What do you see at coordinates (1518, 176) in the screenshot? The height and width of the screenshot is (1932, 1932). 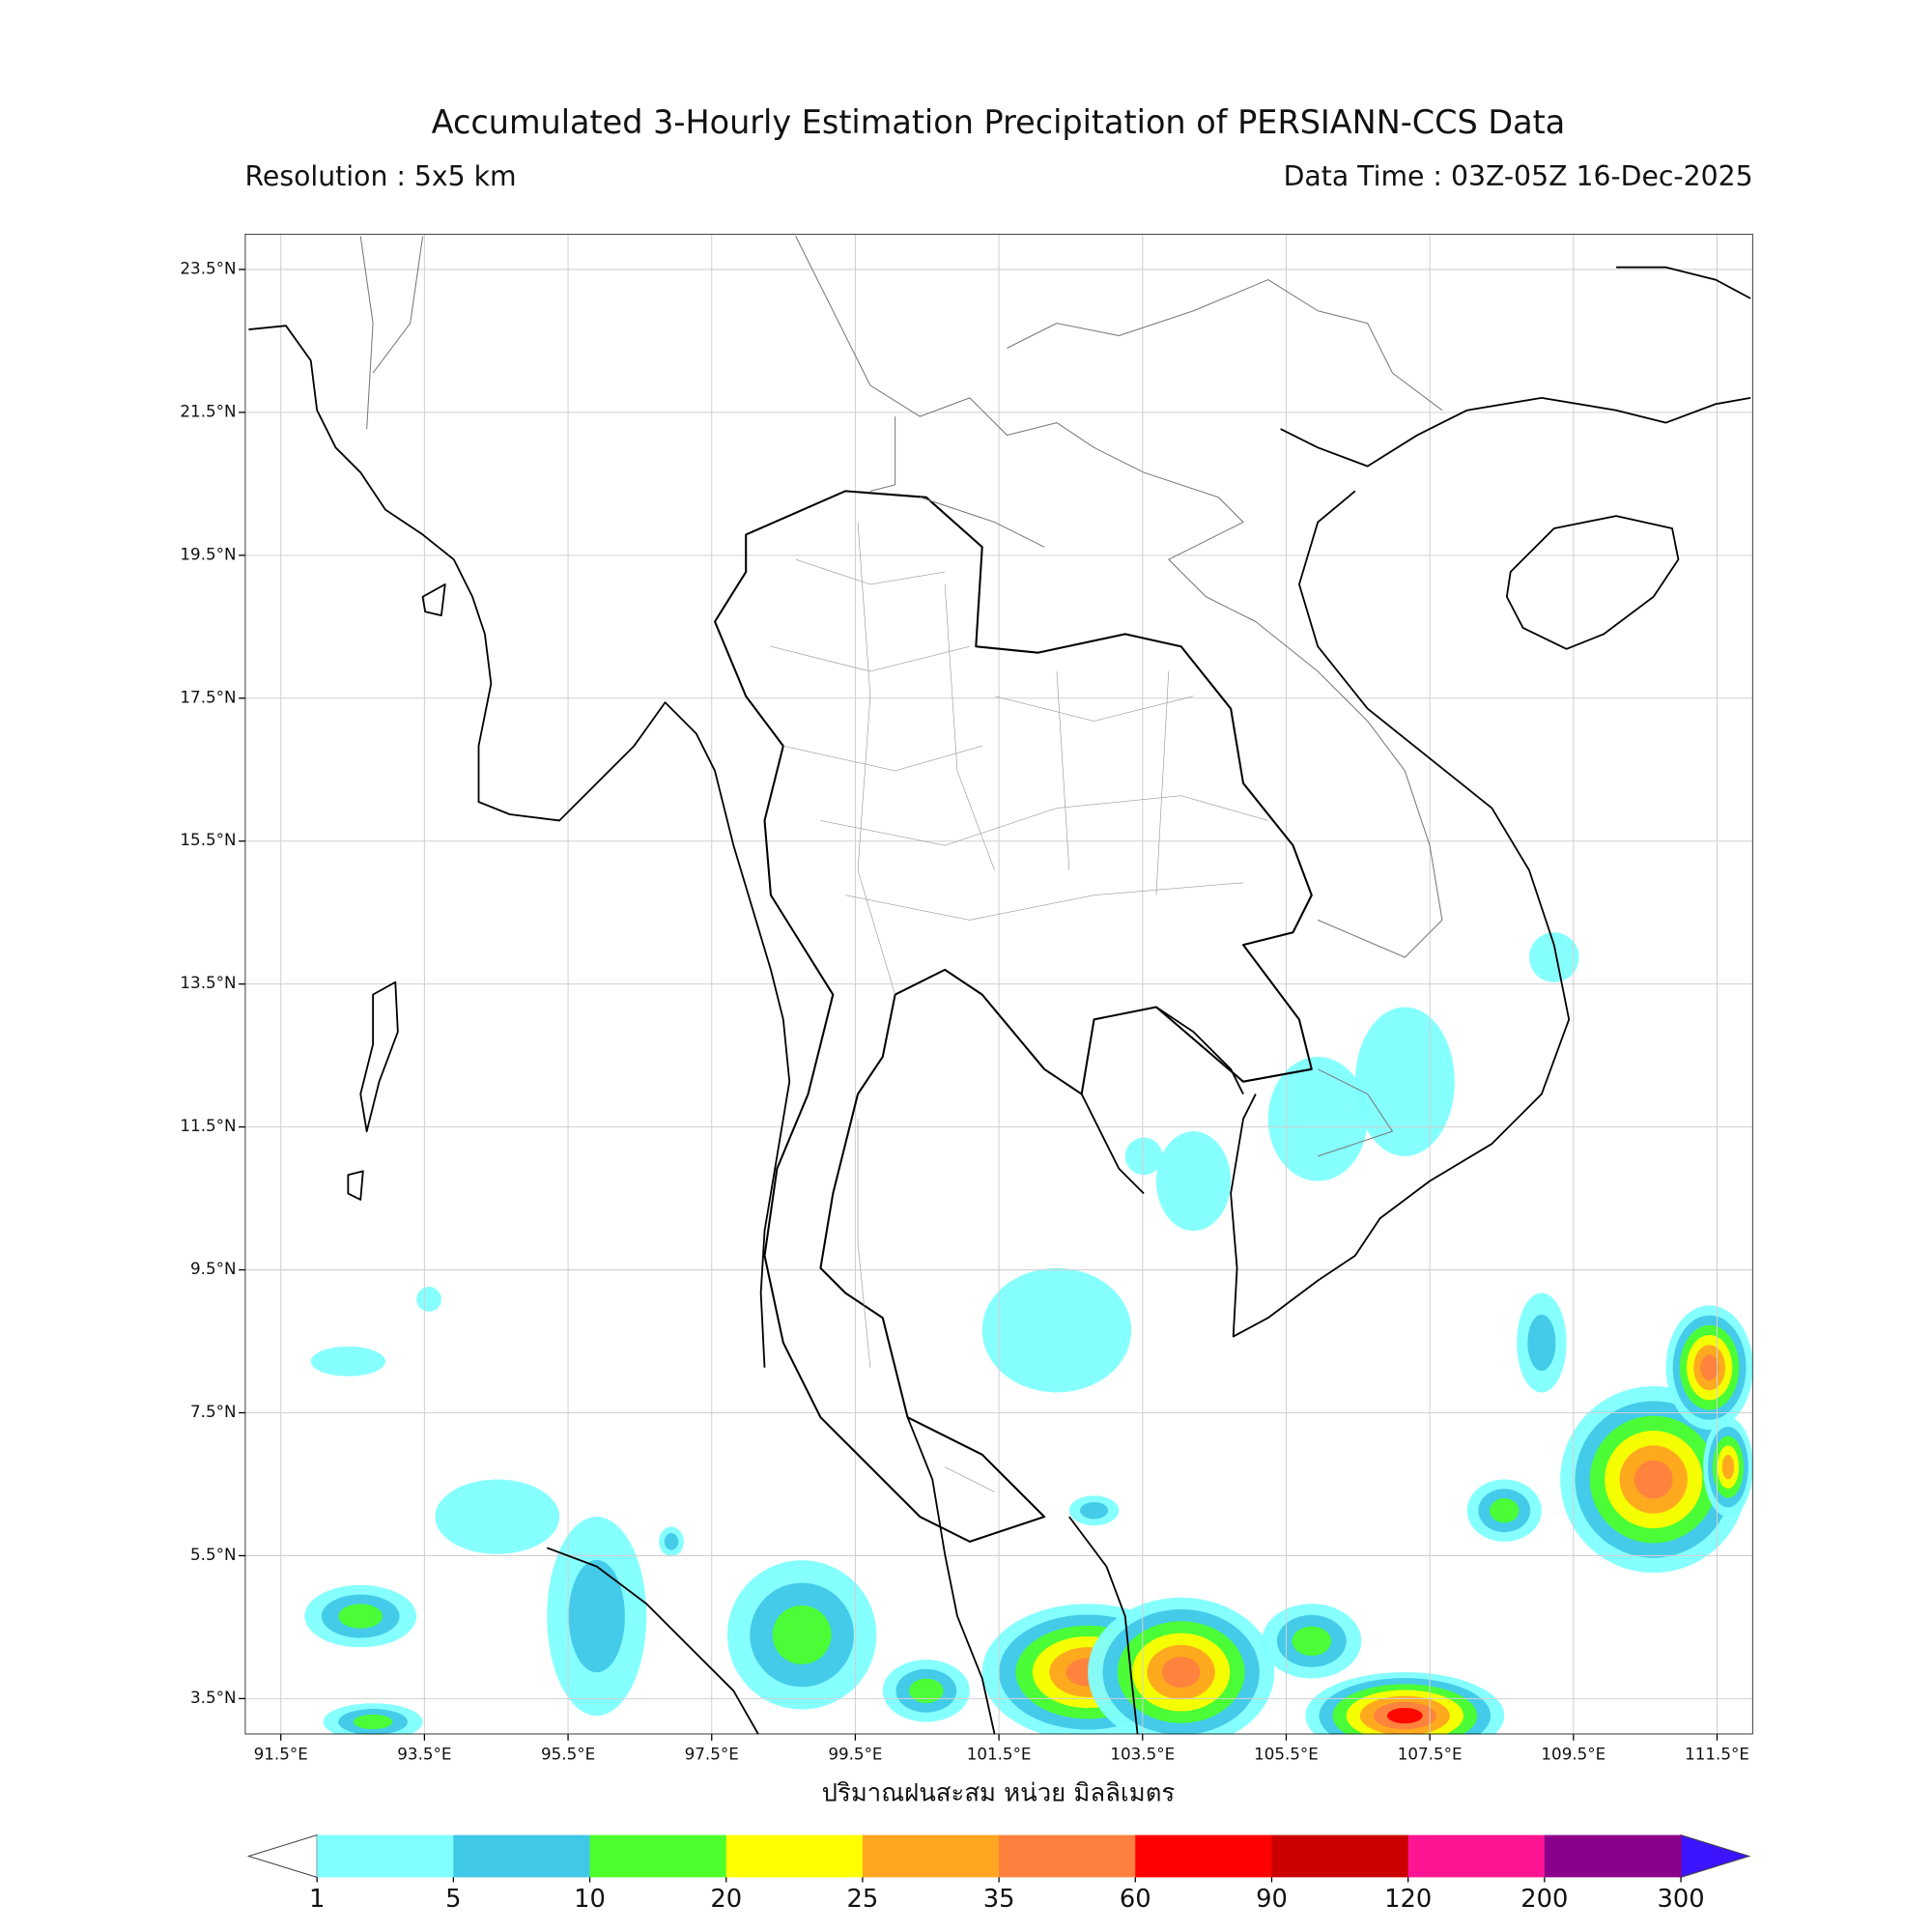 I see `subtitle-right: Data Time : 03Z-05Z 16-Dec-2025` at bounding box center [1518, 176].